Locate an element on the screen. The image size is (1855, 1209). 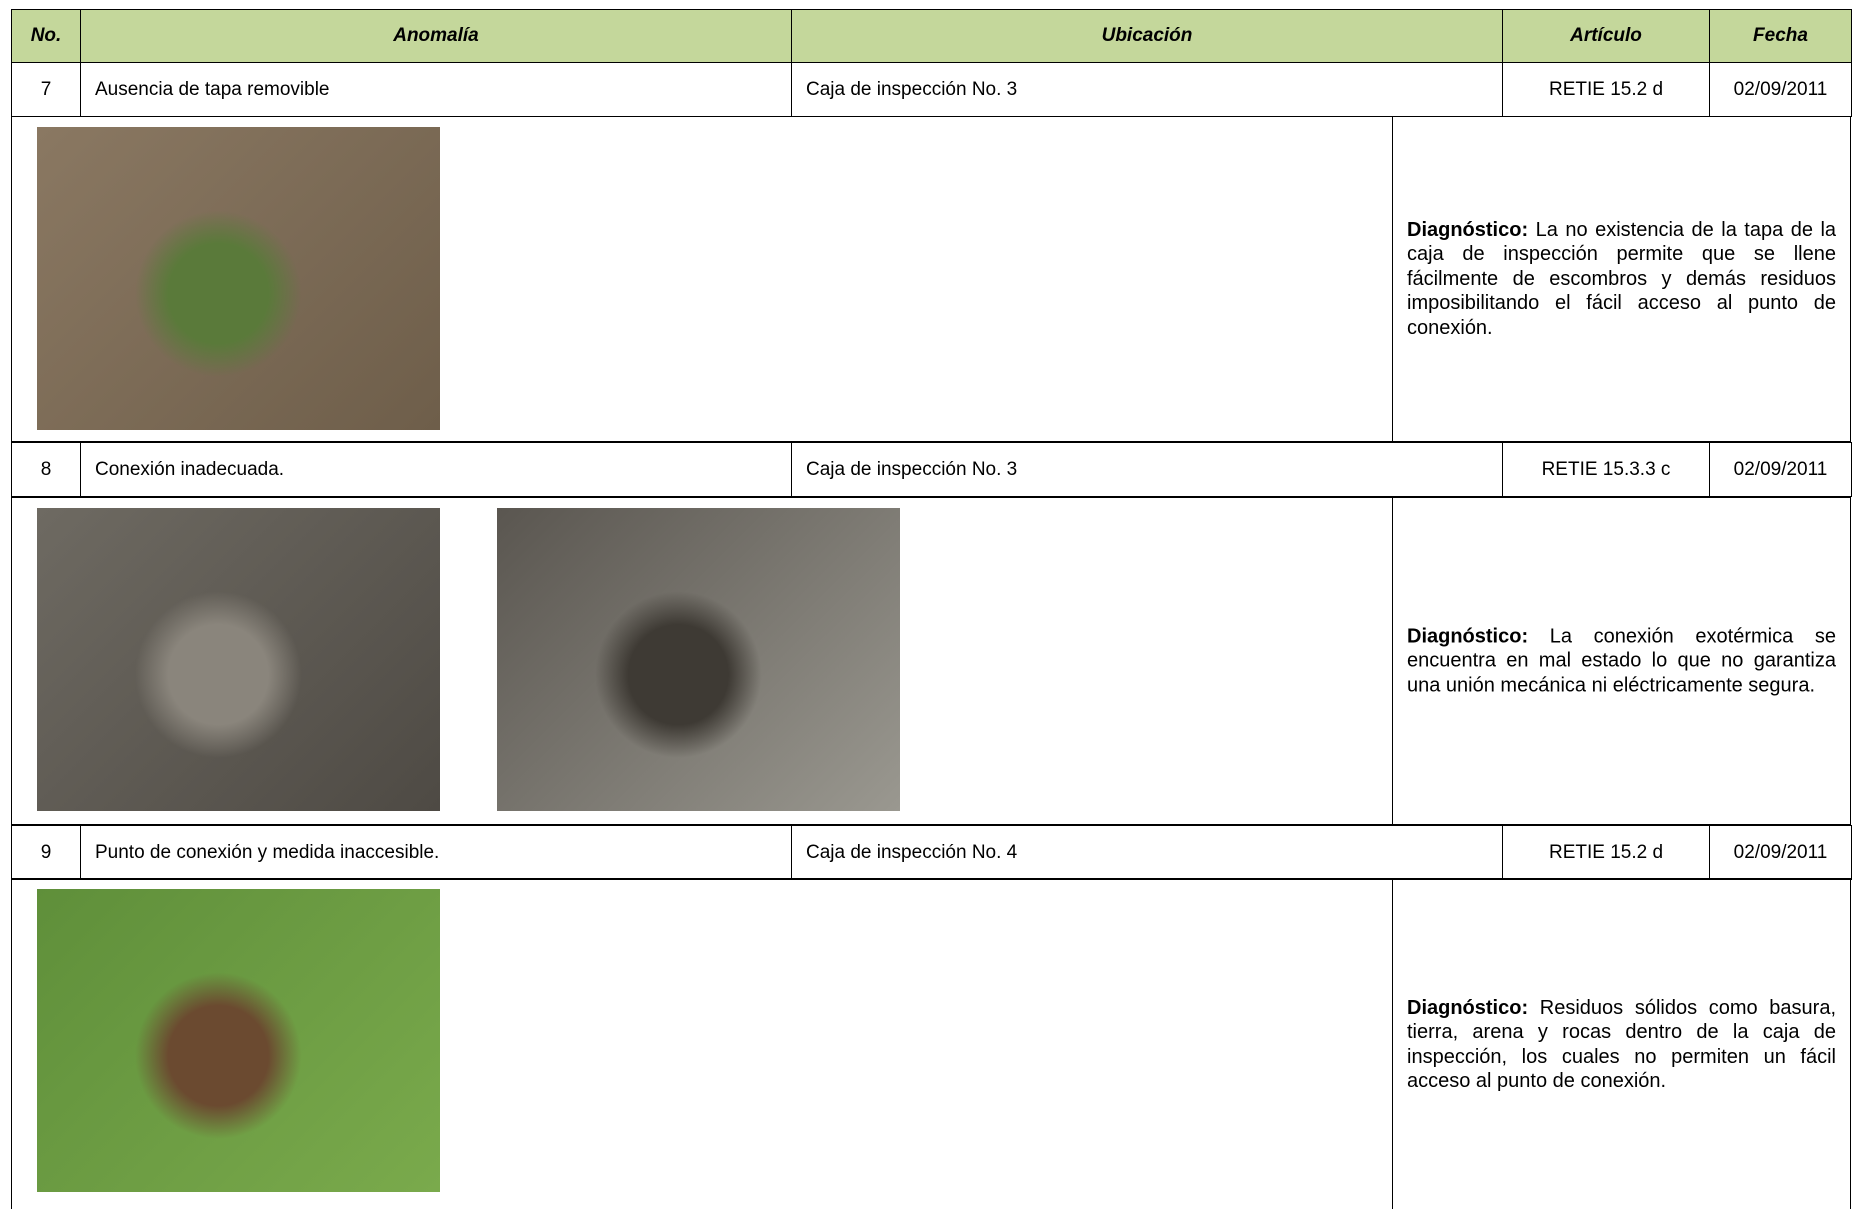
header-cell-text: Anomalía is located at coordinates (436, 35).